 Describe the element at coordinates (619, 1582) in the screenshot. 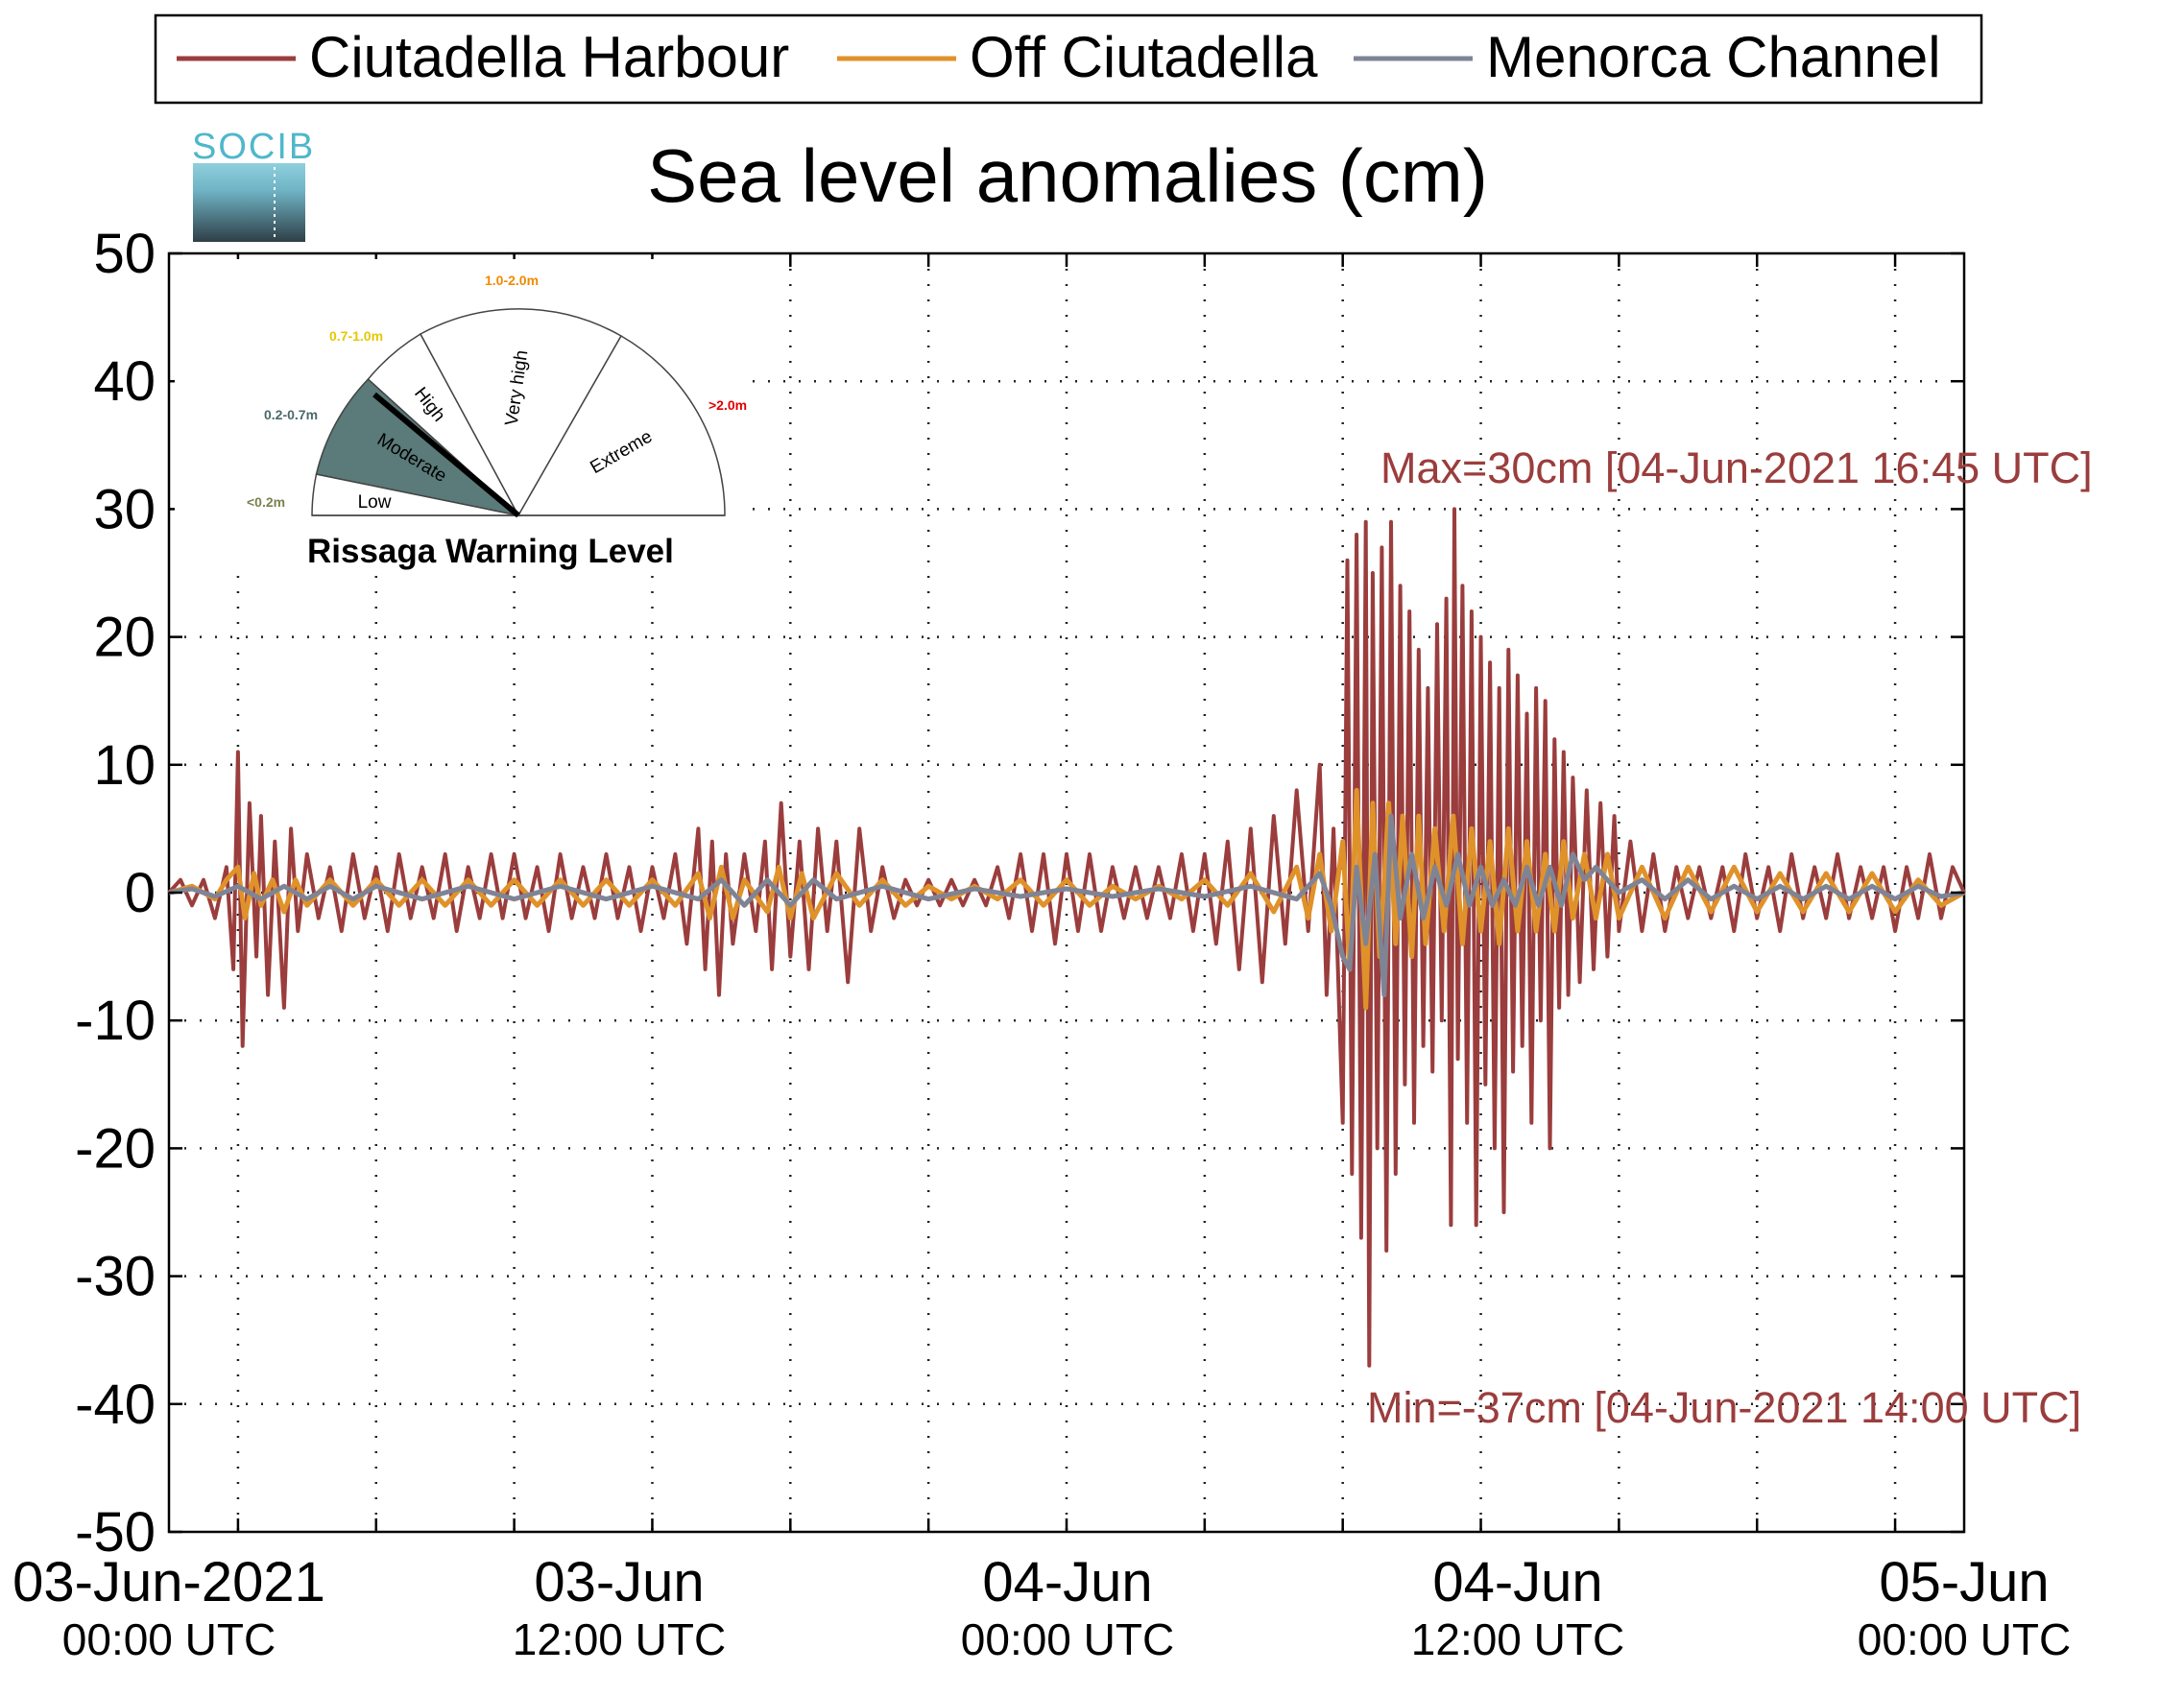

I see `x-tick-label-date: 03-Jun` at that location.